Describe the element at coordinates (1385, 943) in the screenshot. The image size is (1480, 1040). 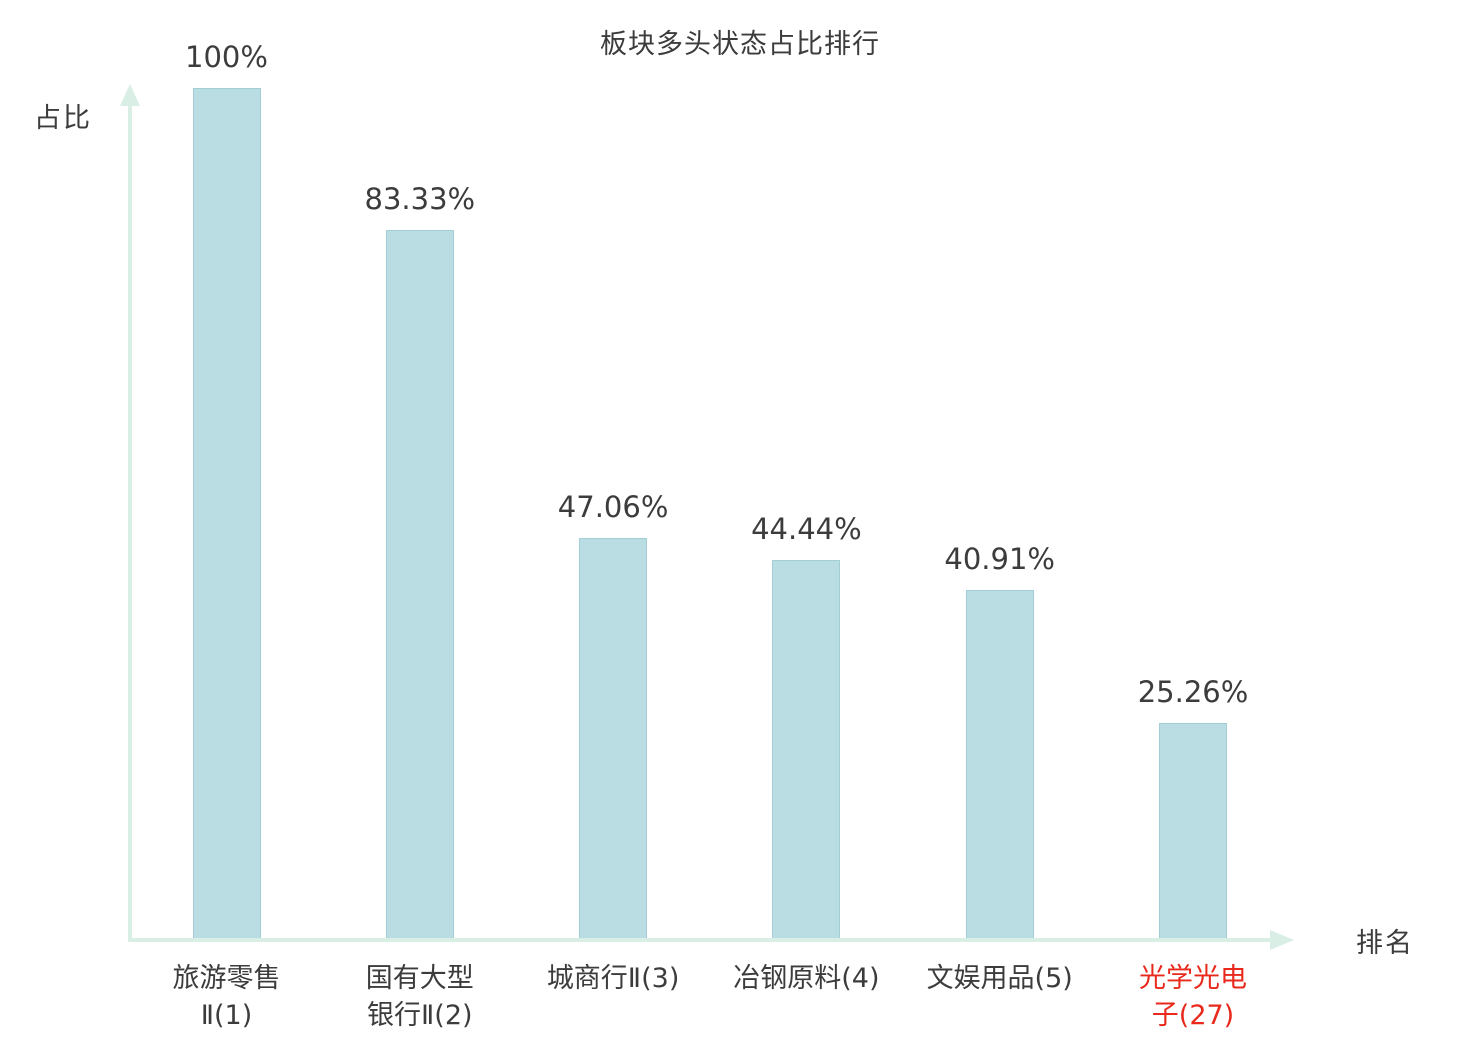
I see `x-axis-label: 排名` at that location.